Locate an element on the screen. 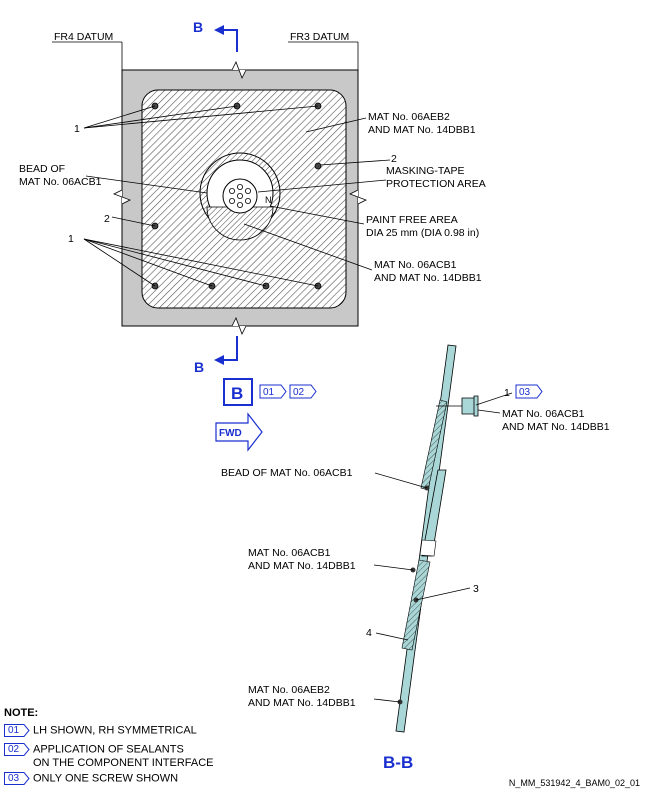 Image resolution: width=648 pixels, height=792 pixels. section-bb is located at coordinates (437, 538).